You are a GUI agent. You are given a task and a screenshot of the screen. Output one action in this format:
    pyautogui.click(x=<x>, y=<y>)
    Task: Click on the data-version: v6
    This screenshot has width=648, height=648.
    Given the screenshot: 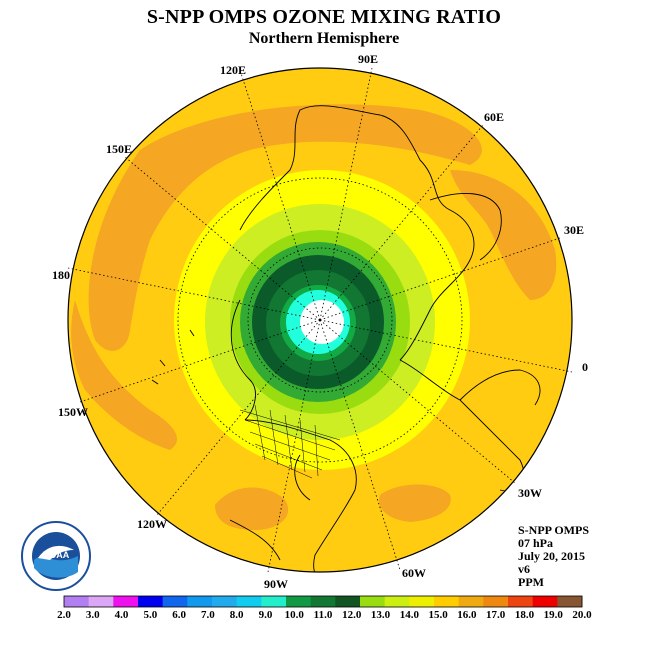 What is the action you would take?
    pyautogui.click(x=524, y=569)
    